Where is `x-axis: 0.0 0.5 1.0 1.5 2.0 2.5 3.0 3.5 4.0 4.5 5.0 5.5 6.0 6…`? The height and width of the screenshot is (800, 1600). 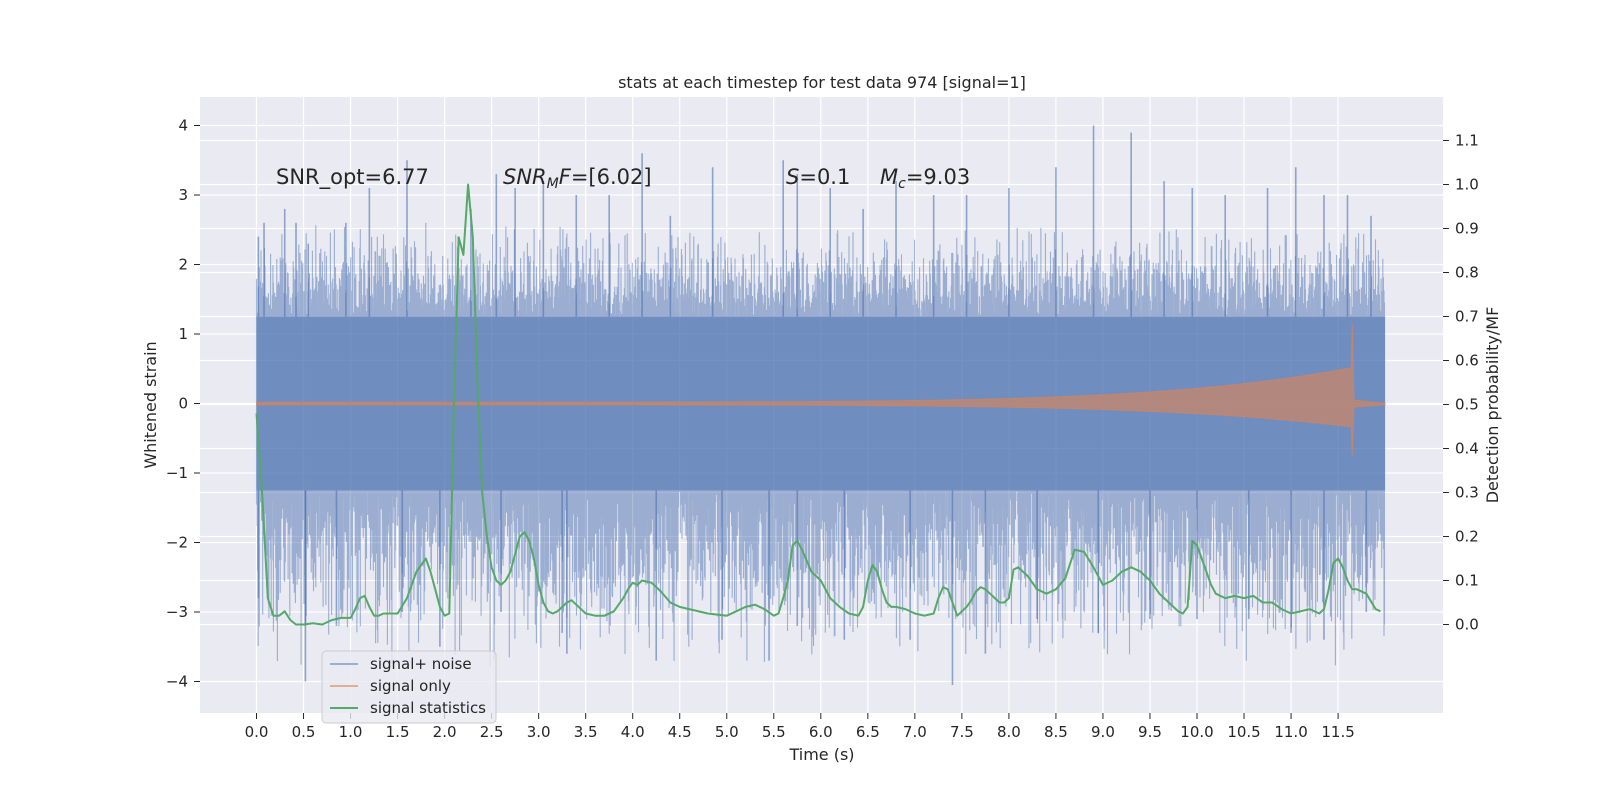
x-axis: 0.0 0.5 1.0 1.5 2.0 2.5 3.0 3.5 4.0 4.5 5.0 5.5 6.0 6… is located at coordinates (800, 727).